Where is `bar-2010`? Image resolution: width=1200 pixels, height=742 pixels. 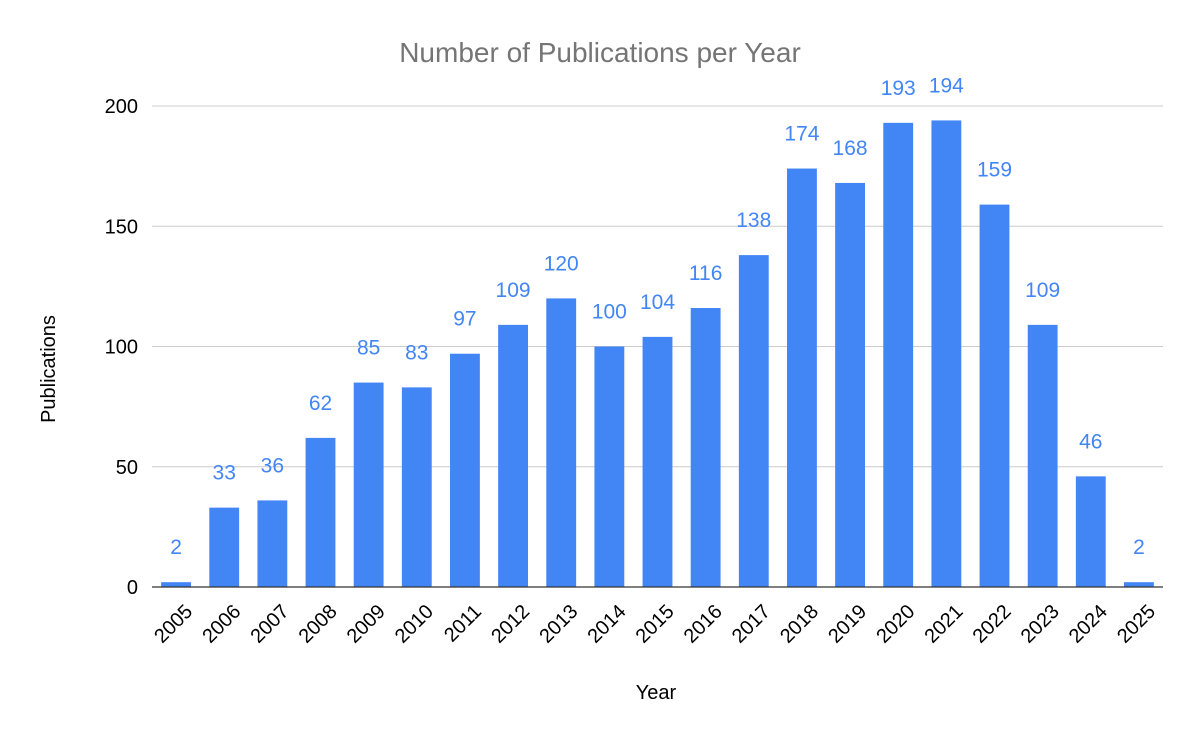
bar-2010 is located at coordinates (416, 487).